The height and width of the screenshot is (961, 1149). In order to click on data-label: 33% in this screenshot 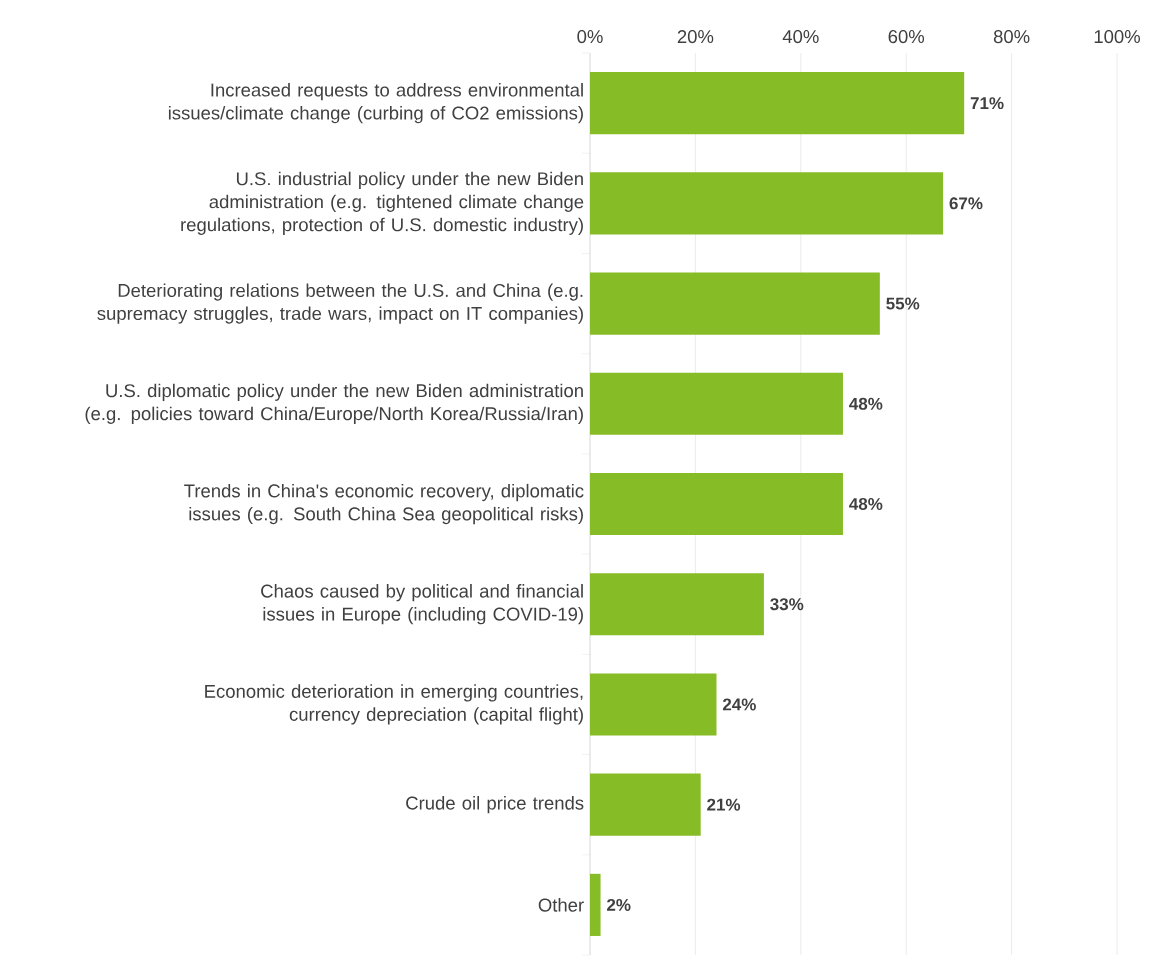, I will do `click(787, 604)`.